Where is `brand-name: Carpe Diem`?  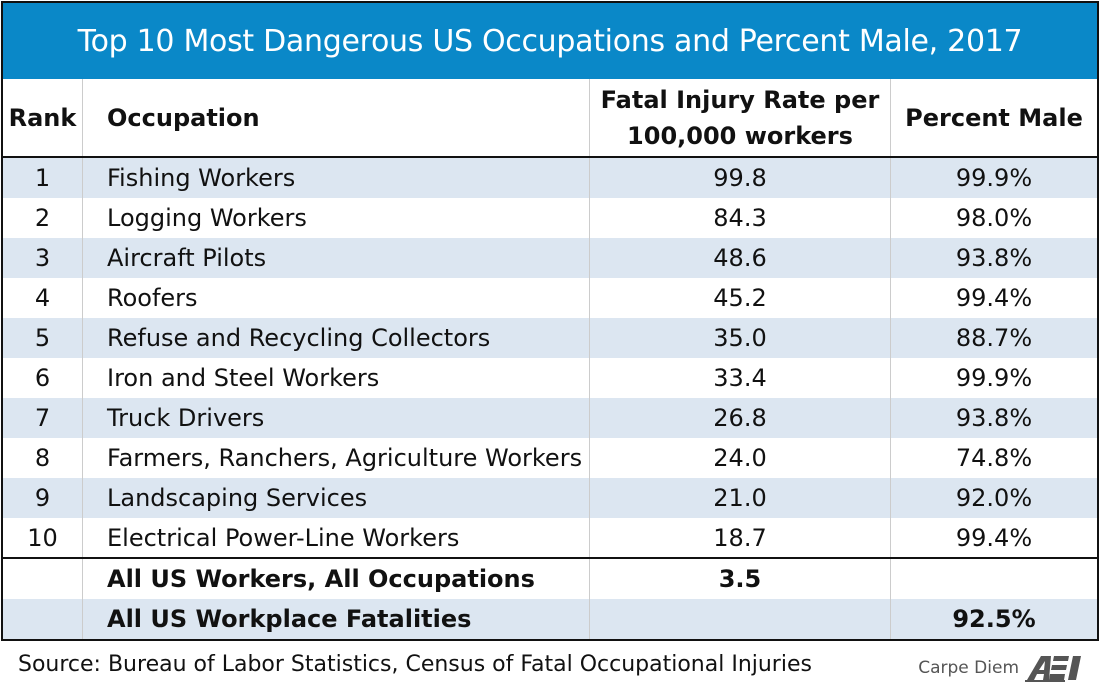 brand-name: Carpe Diem is located at coordinates (968, 668).